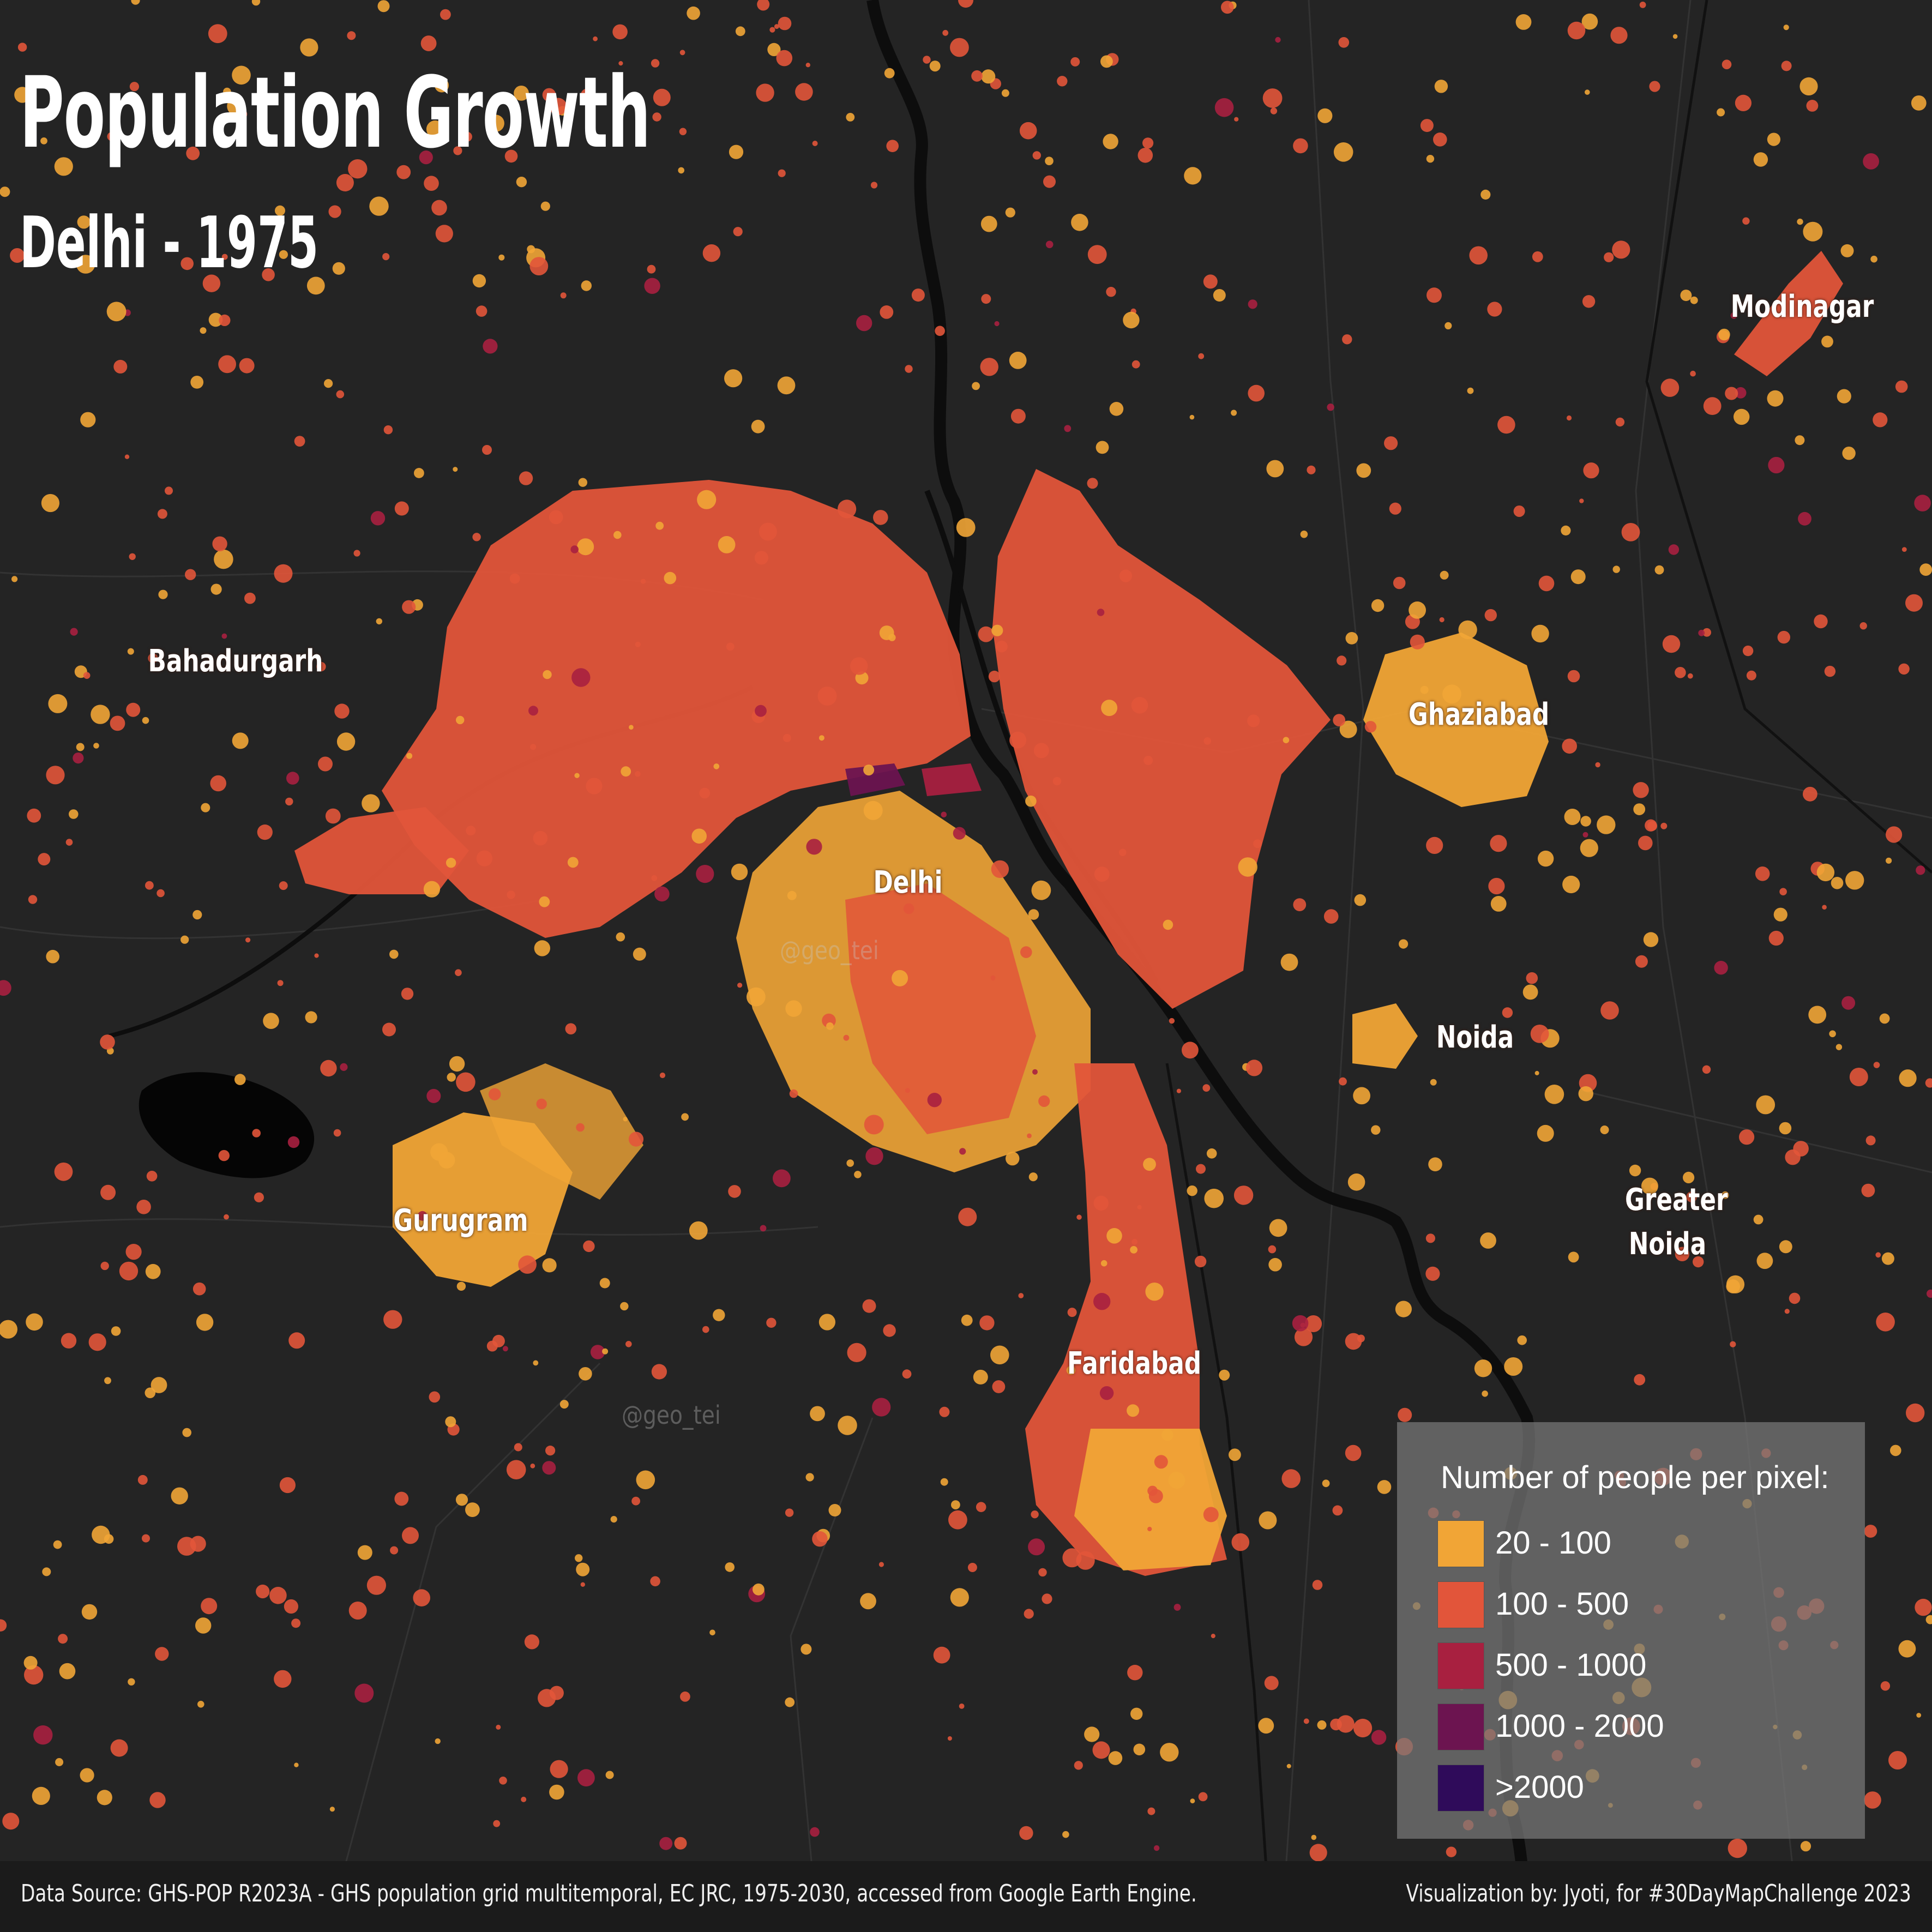  Describe the element at coordinates (1539, 1787) in the screenshot. I see `legend-label: >2000` at that location.